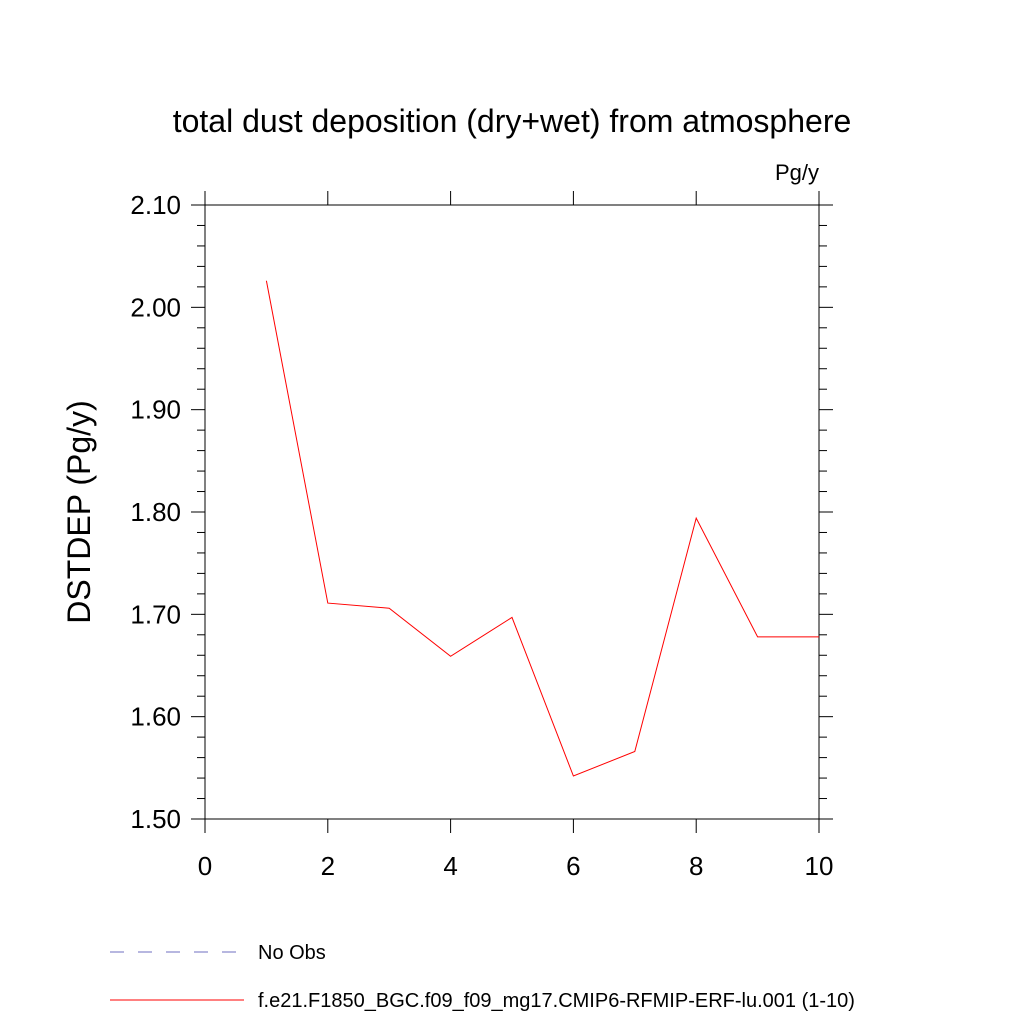  Describe the element at coordinates (155, 819) in the screenshot. I see `y-tick-label: 1.50` at that location.